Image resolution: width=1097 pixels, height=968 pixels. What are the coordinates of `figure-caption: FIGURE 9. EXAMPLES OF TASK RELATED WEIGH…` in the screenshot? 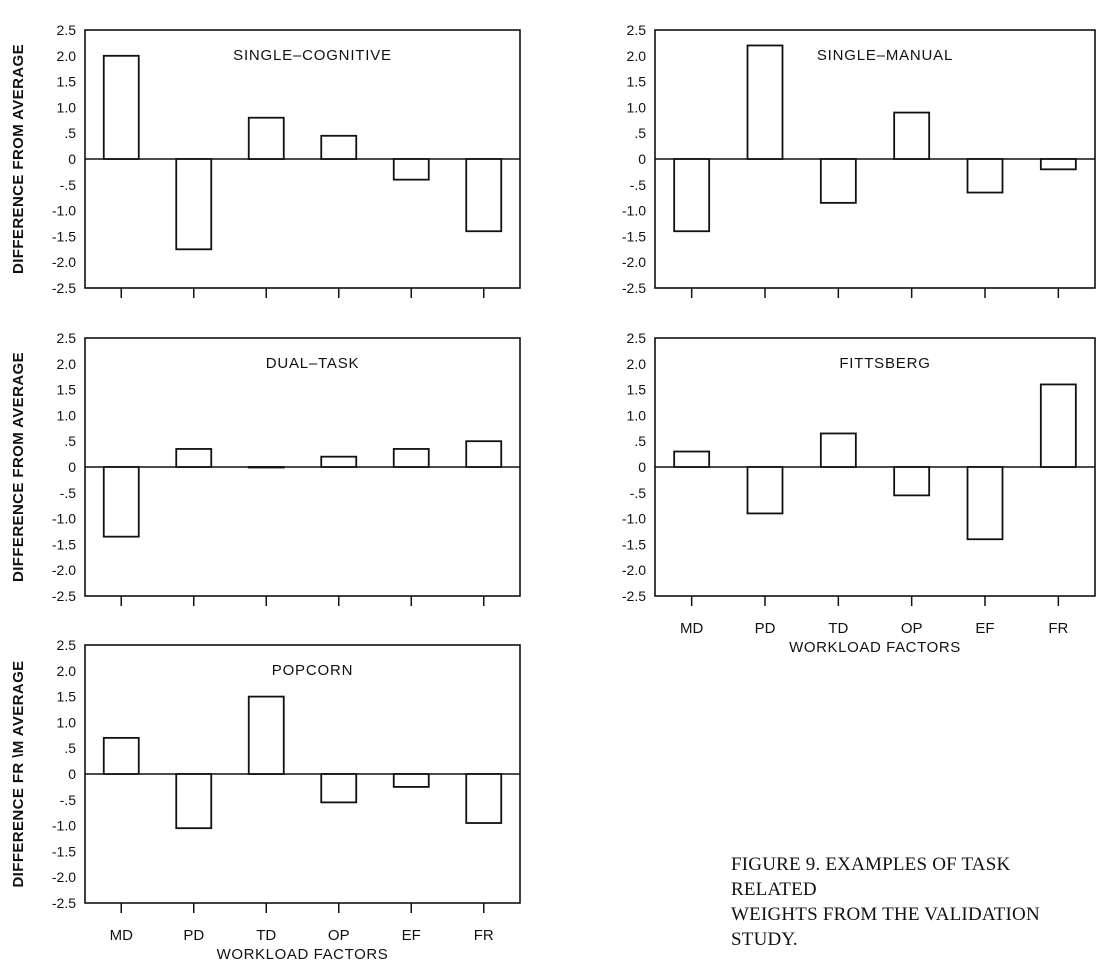 It's located at (911, 902).